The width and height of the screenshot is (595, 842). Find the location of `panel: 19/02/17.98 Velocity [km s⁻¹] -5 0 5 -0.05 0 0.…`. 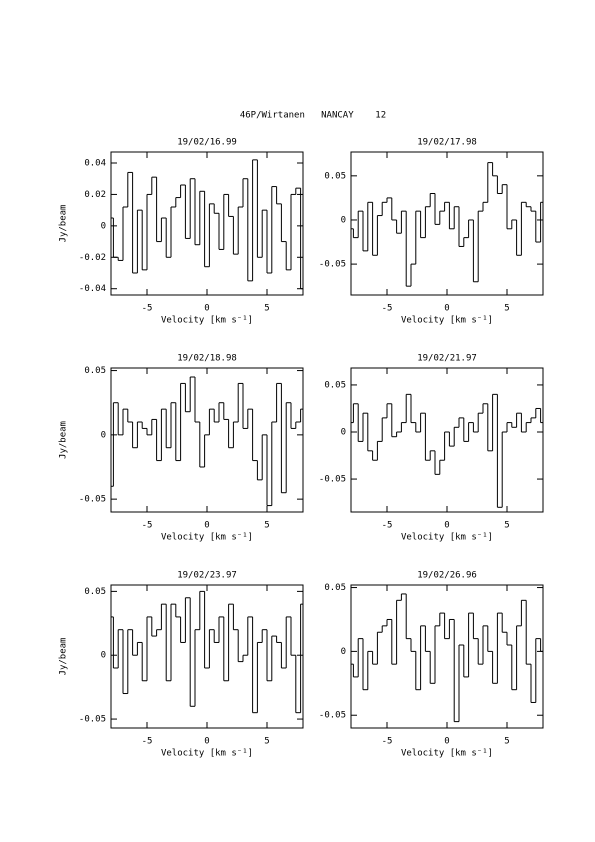

panel: 19/02/17.98 Velocity [km s⁻¹] -5 0 5 -0.05 0 0.… is located at coordinates (431, 232).